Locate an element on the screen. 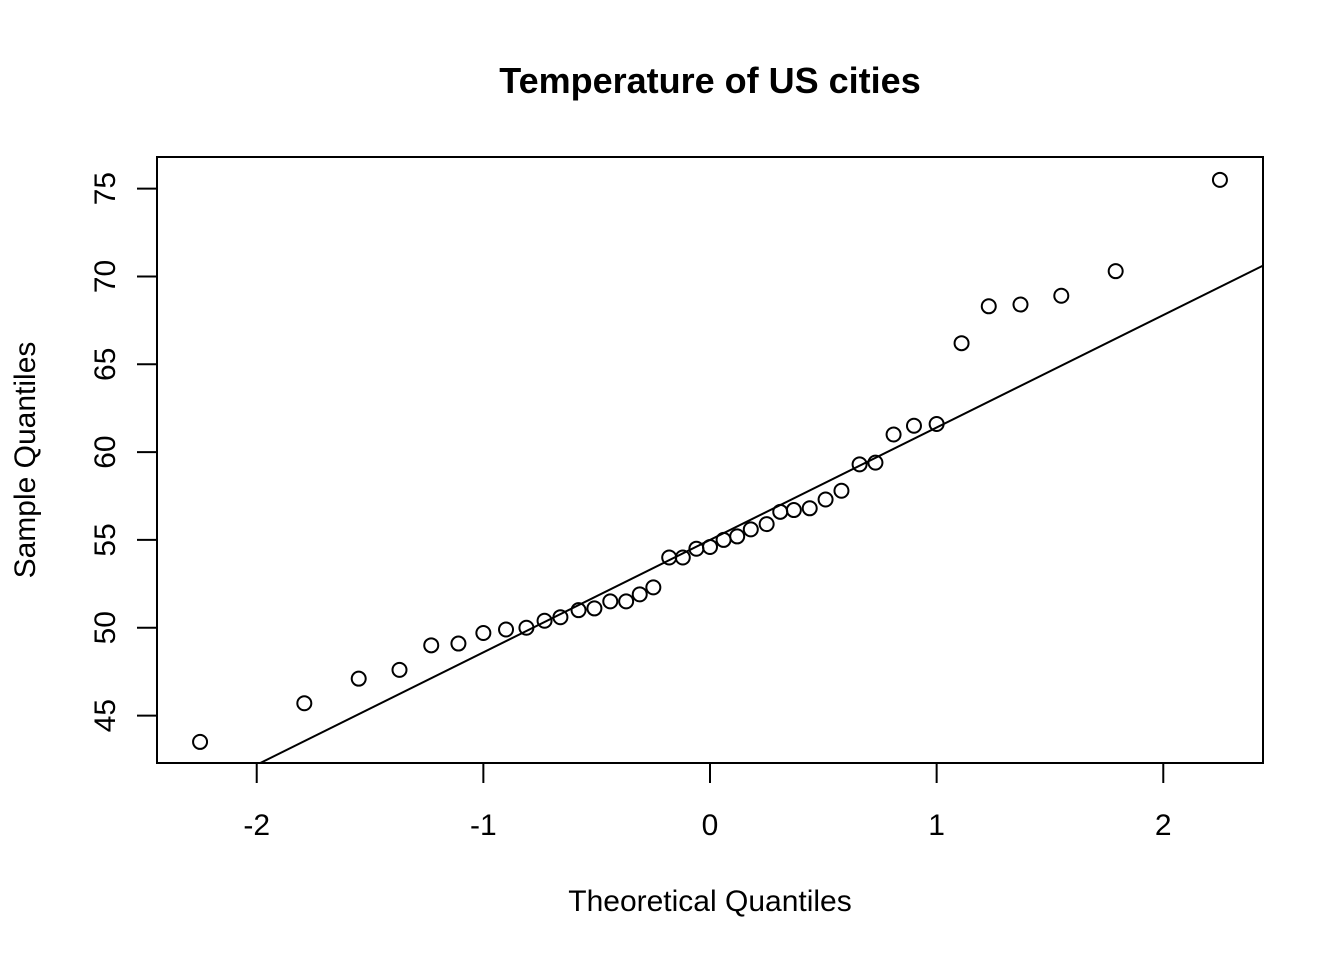  y-tick-label: 55 is located at coordinates (105, 539).